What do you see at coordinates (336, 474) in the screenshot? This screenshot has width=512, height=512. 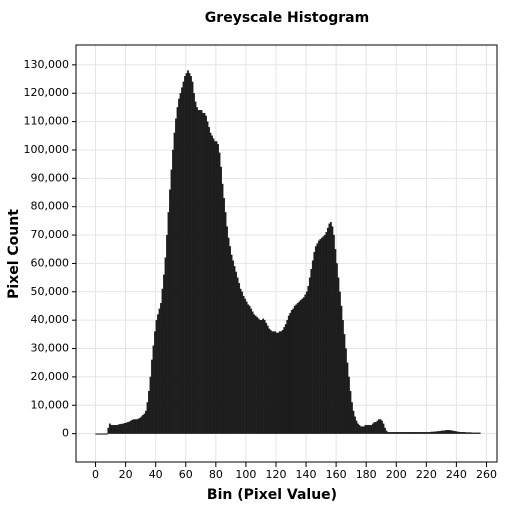 I see `x-tick-label: 160` at bounding box center [336, 474].